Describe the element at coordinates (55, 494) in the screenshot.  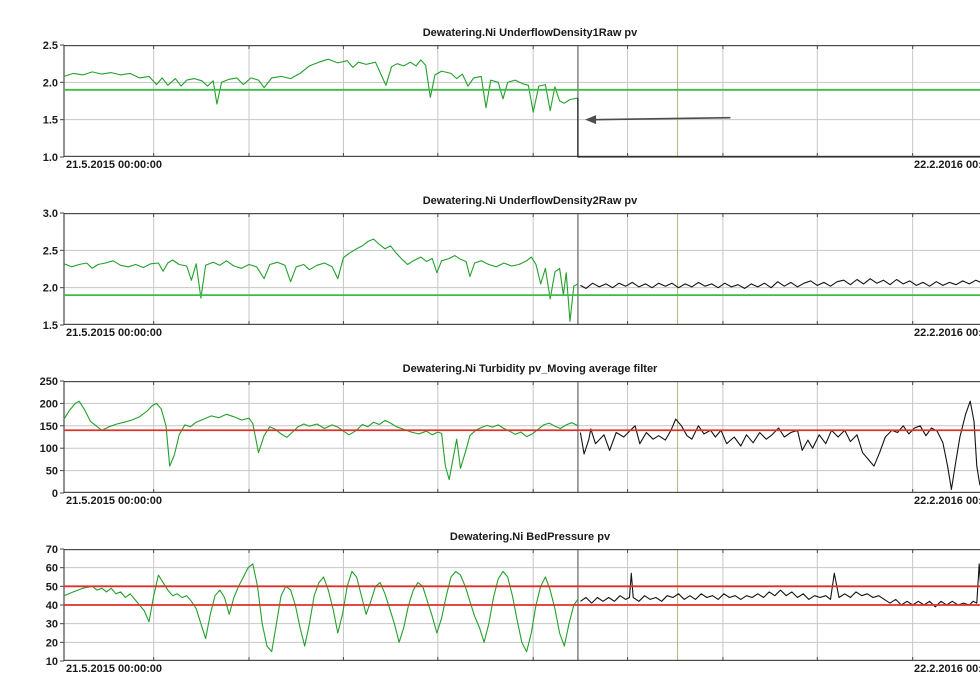
I see `y-tick-label: 0` at that location.